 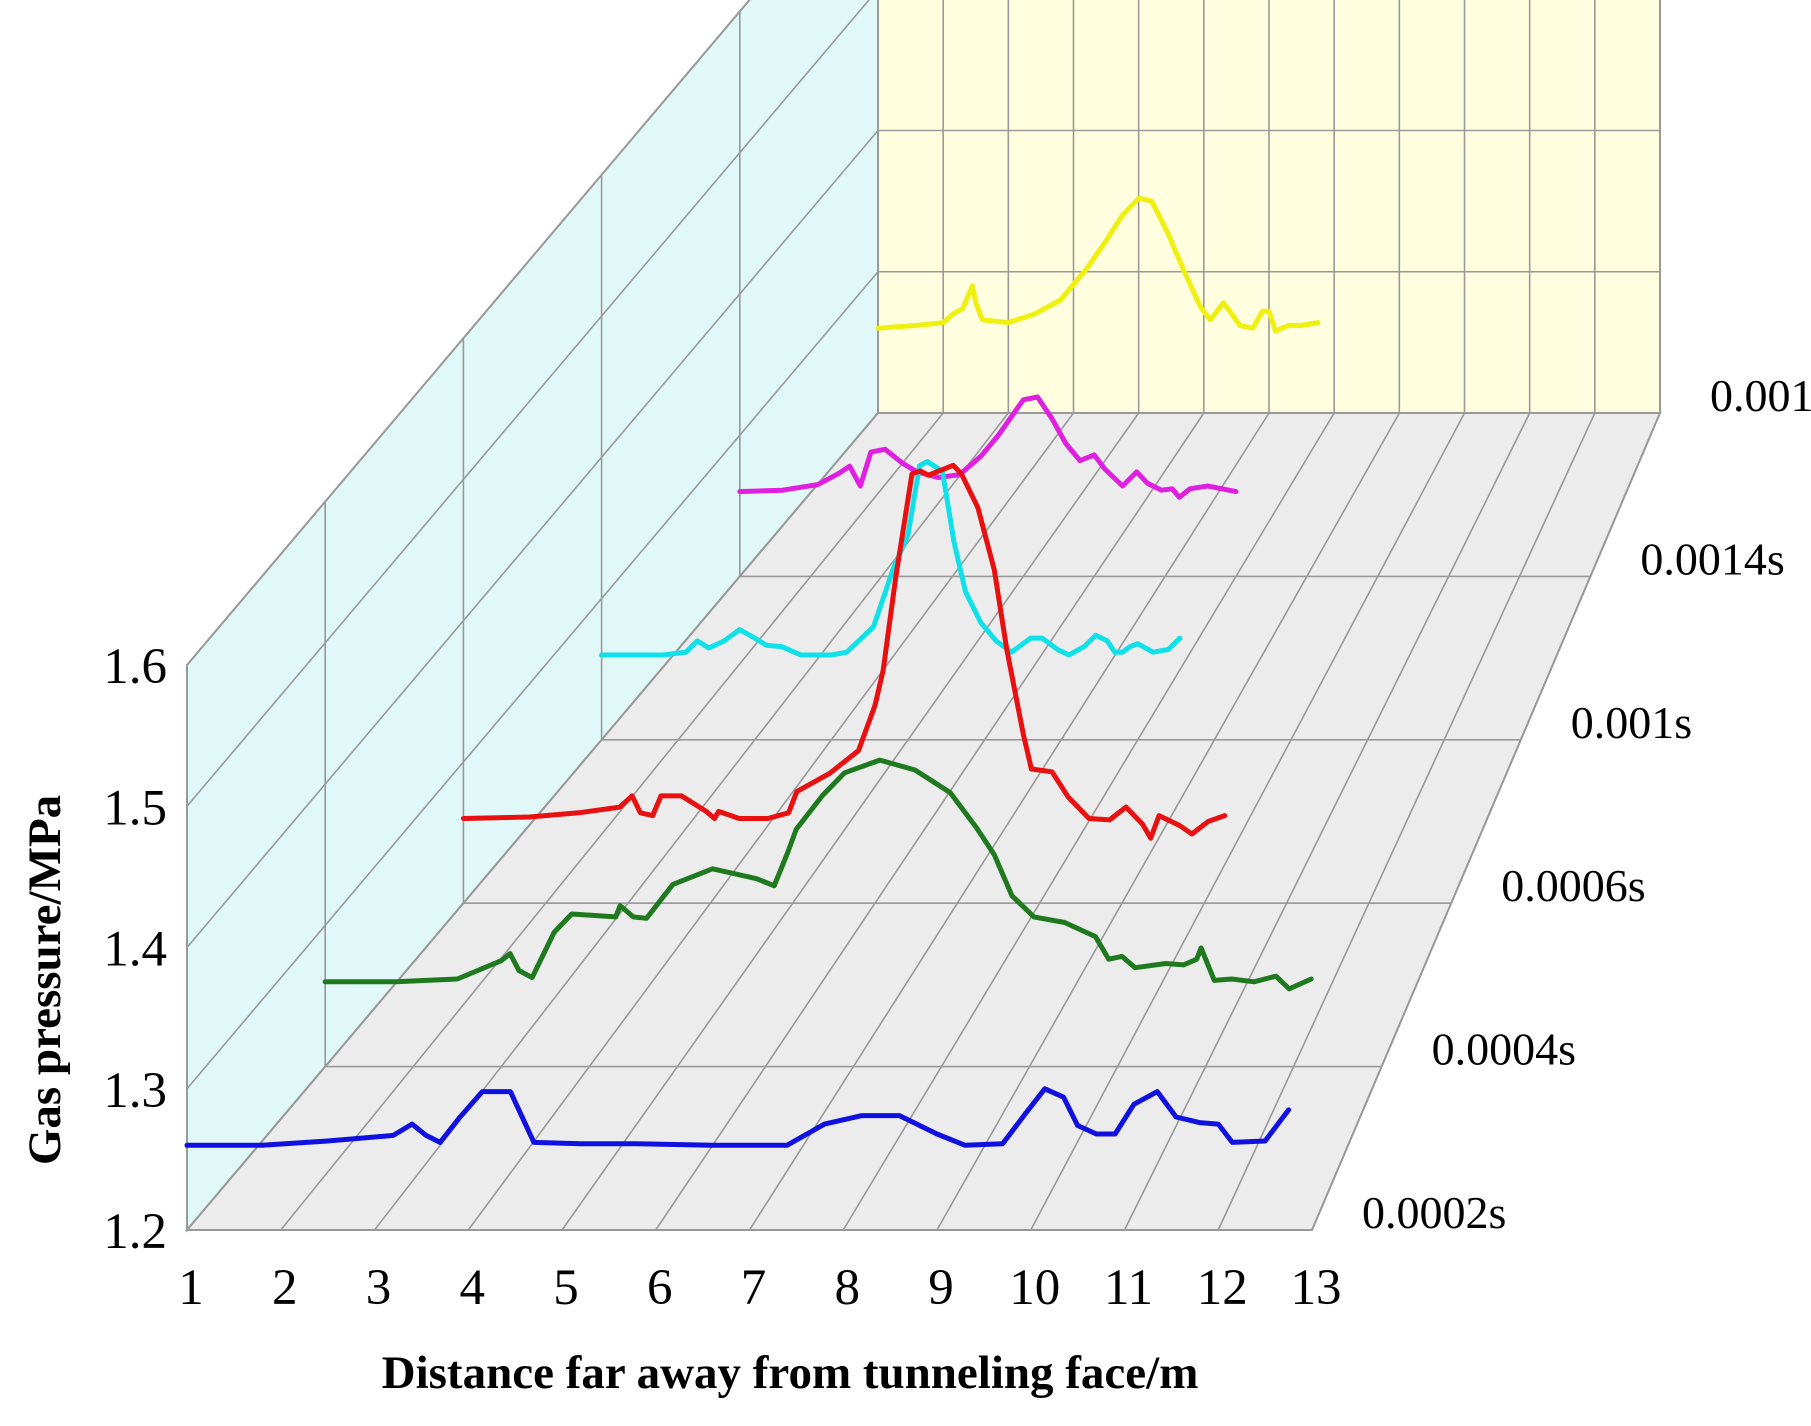 What do you see at coordinates (818, 874) in the screenshot?
I see `series-line-0_0004s` at bounding box center [818, 874].